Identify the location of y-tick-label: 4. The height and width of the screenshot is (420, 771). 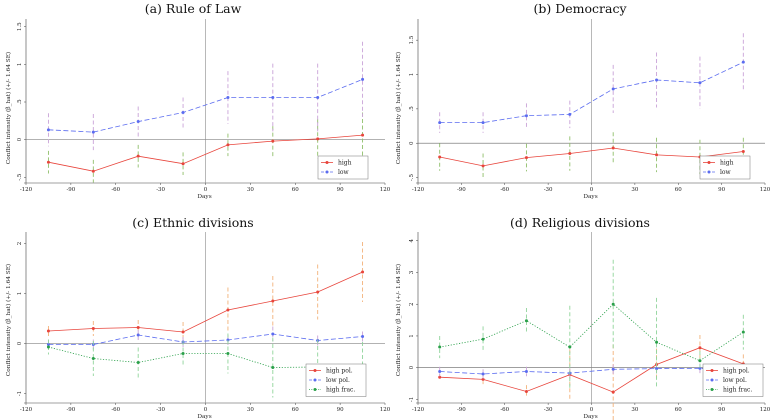
(412, 241).